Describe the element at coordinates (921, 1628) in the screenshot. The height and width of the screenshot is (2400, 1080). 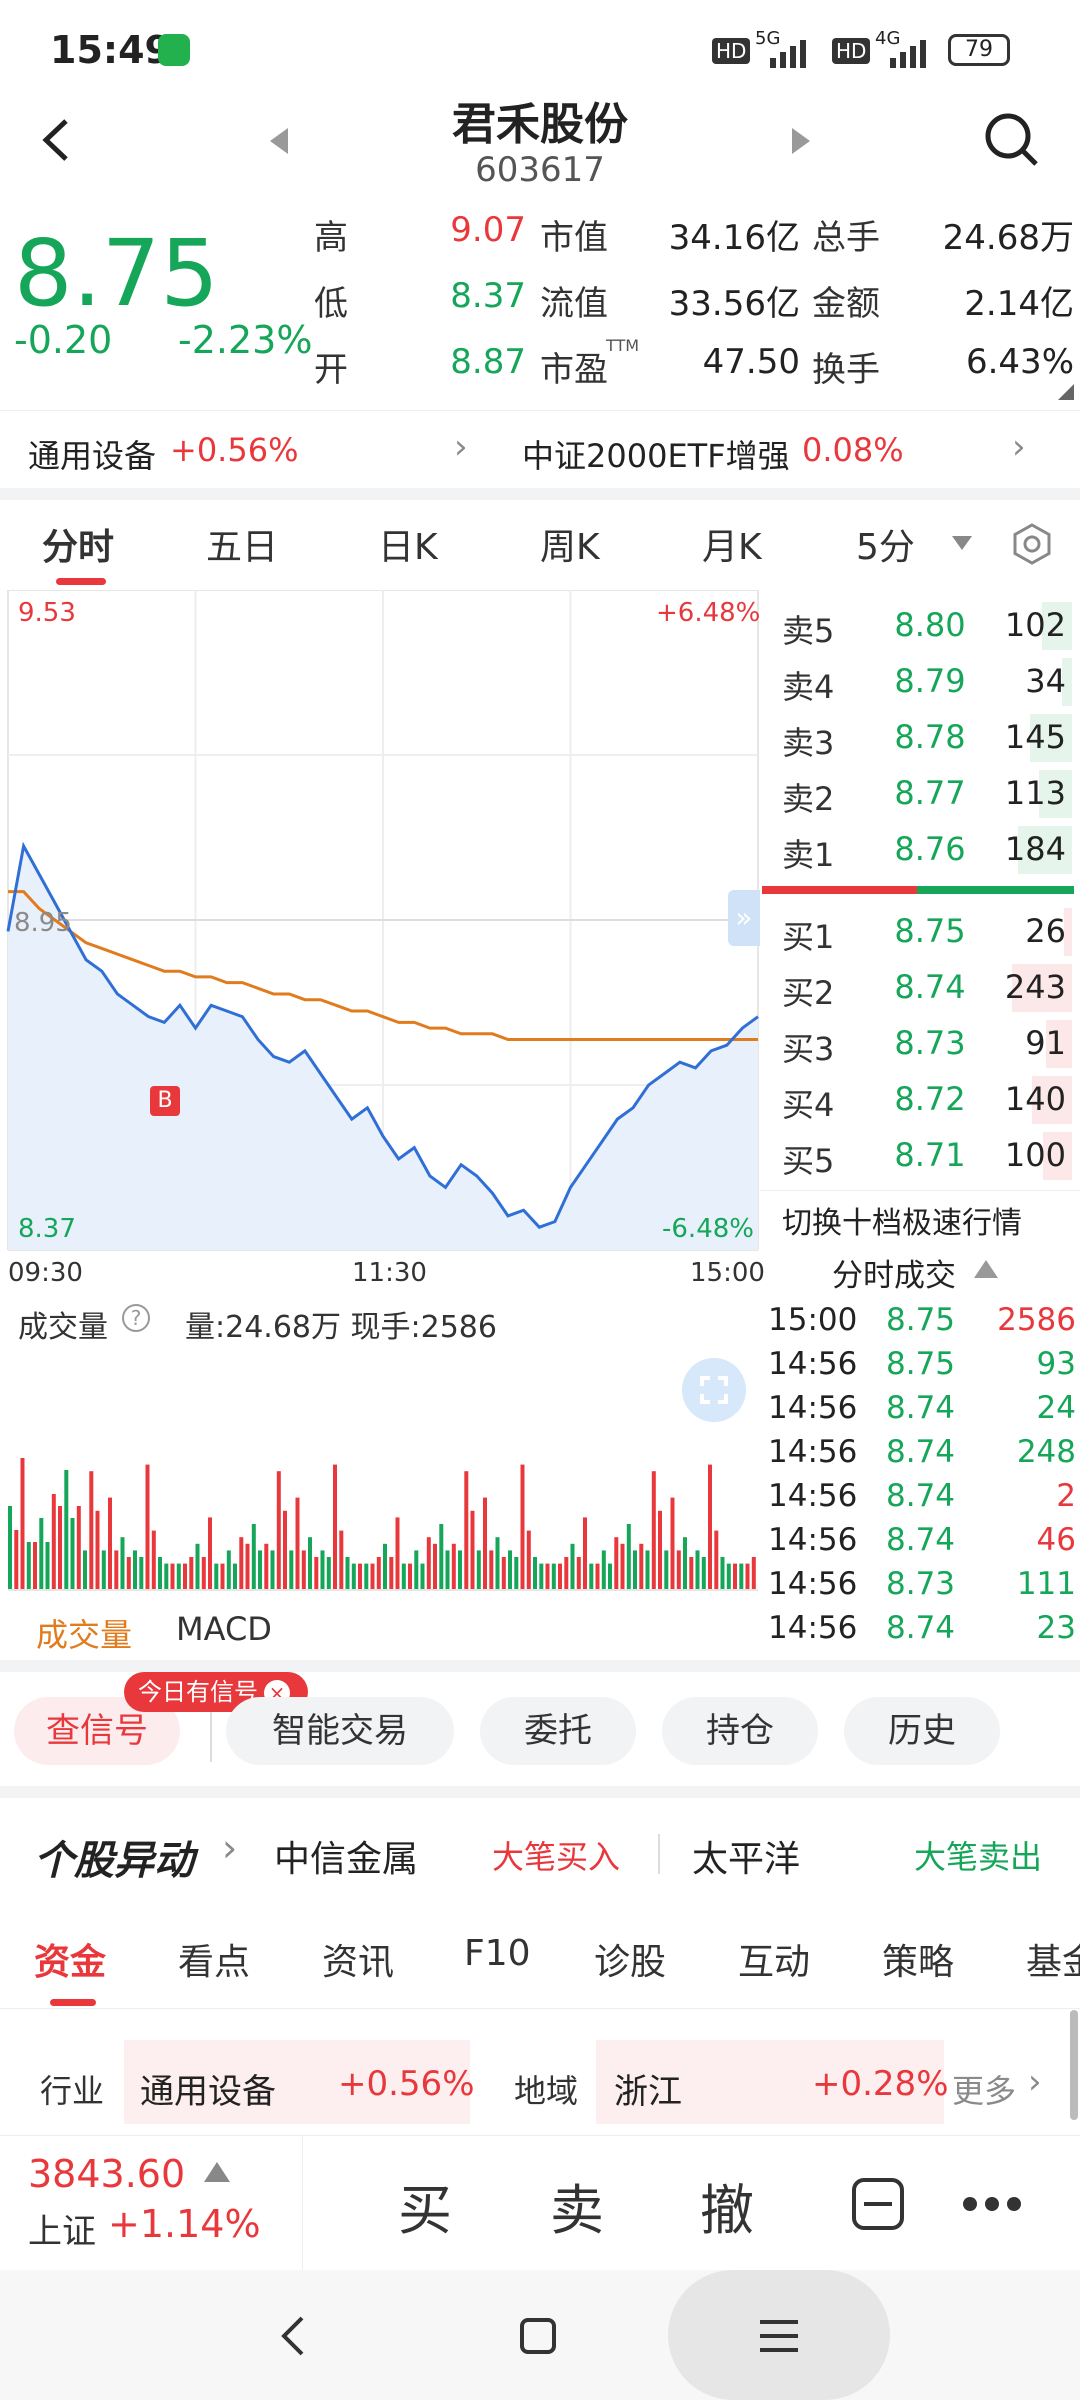
I see `tick-price: 8.74` at that location.